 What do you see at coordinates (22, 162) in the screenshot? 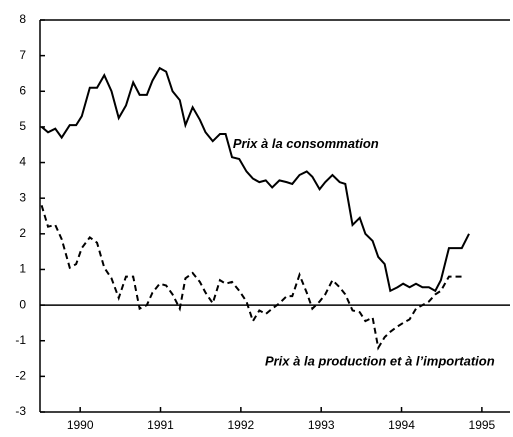
I see `y-tick-label: 4` at bounding box center [22, 162].